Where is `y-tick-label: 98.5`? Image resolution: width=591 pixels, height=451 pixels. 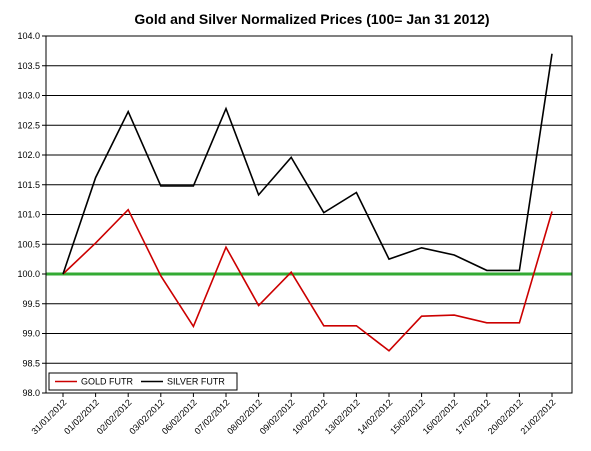
y-tick-label: 98.5 is located at coordinates (31, 363).